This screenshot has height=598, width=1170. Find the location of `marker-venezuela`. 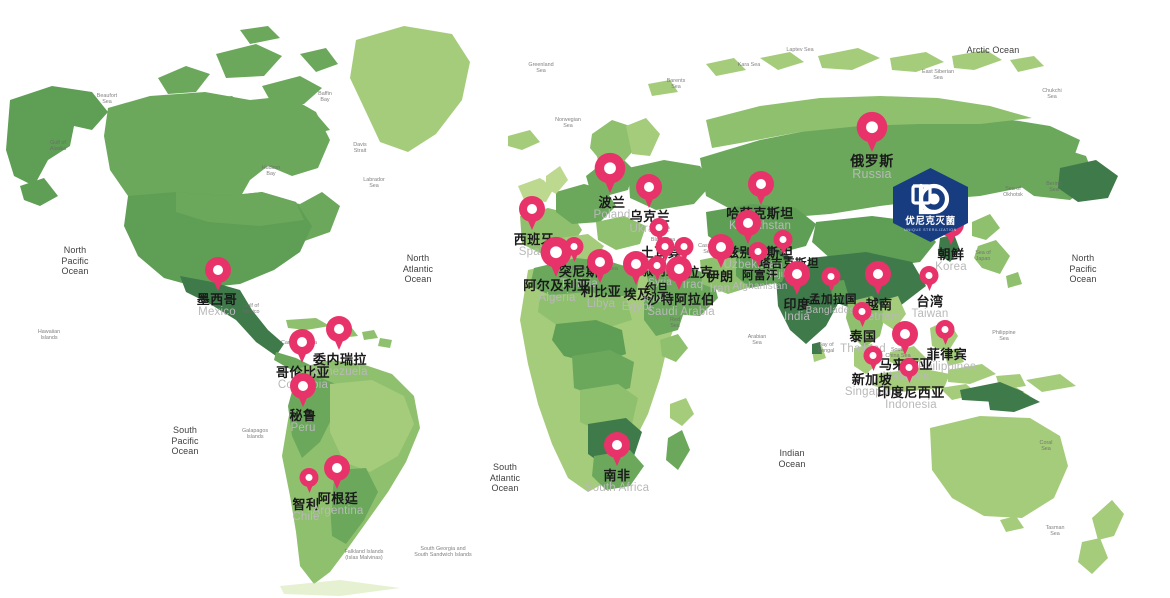

marker-venezuela is located at coordinates (339, 333).